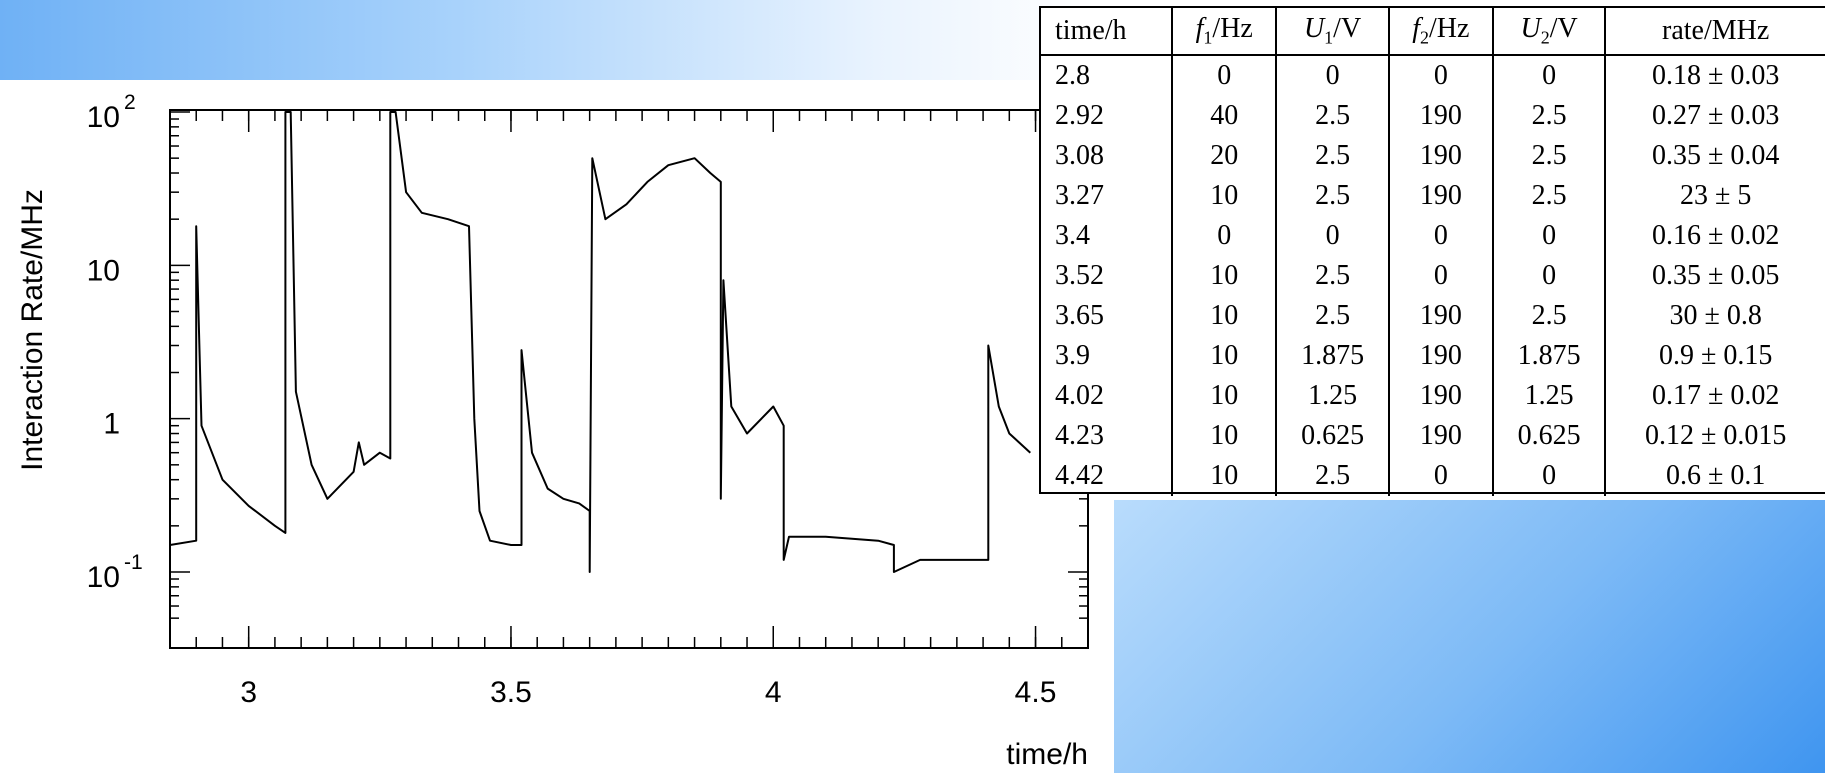  I want to click on table-header-cell: U1/V, so click(1332, 32).